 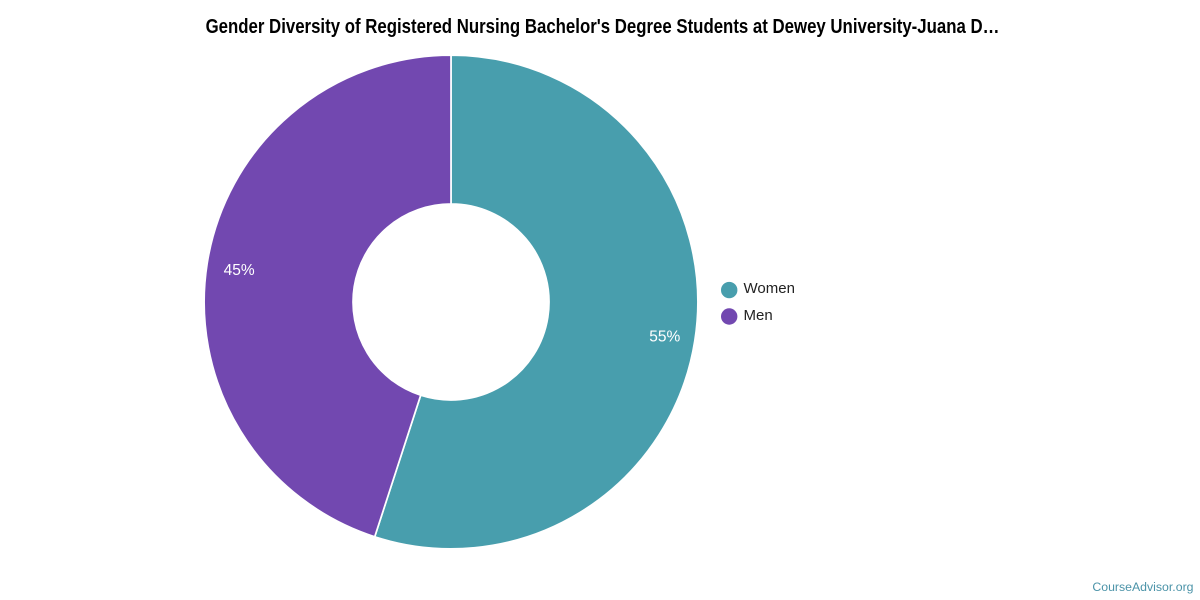 What do you see at coordinates (239, 270) in the screenshot?
I see `svg-text: 45%` at bounding box center [239, 270].